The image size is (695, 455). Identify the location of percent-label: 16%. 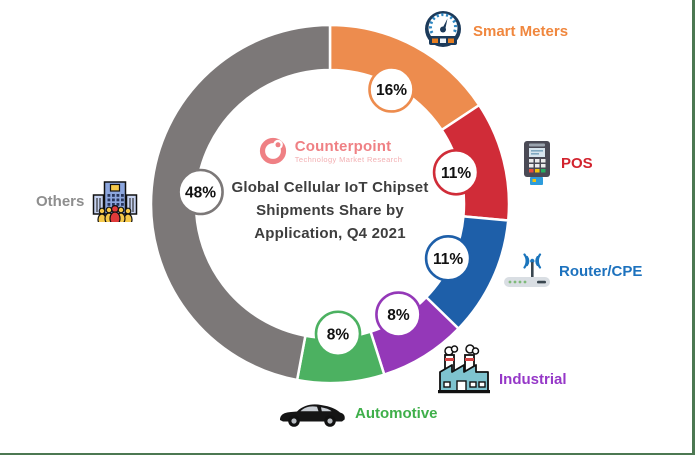
(391, 90).